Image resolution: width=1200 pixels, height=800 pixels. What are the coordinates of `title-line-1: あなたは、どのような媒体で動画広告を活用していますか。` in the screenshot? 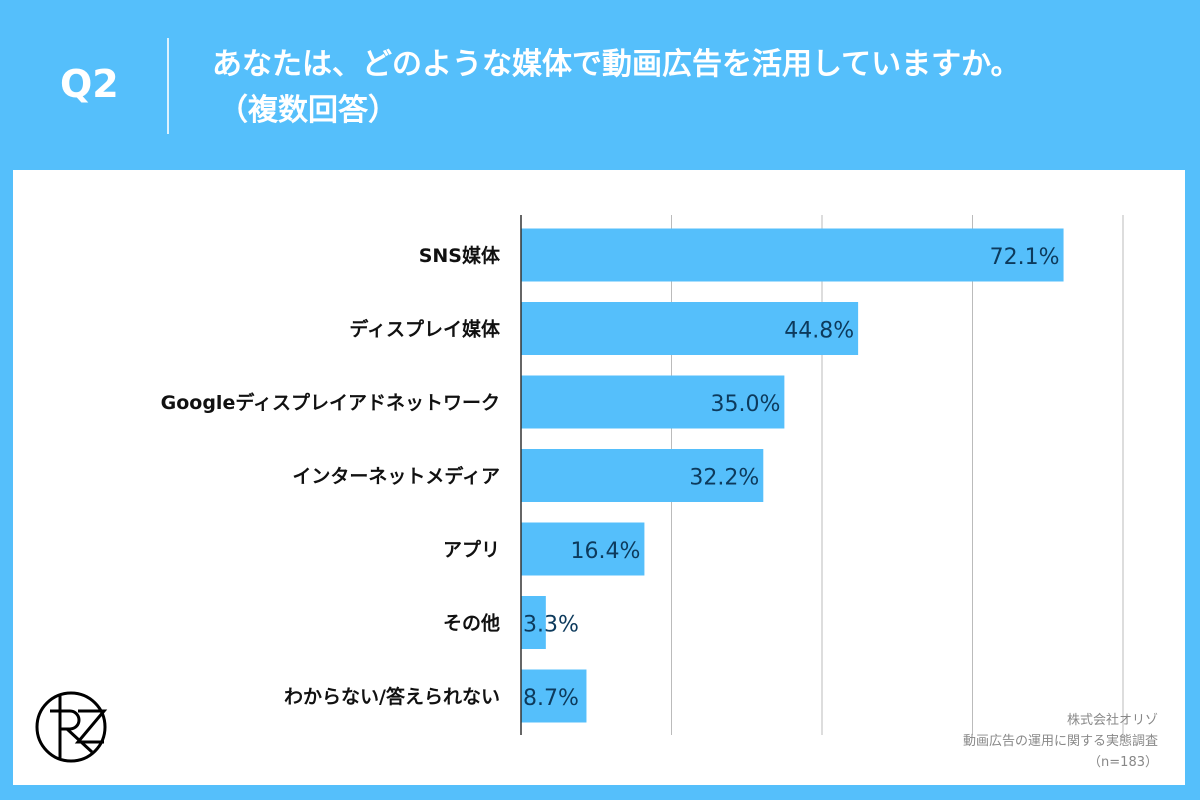 It's located at (616, 64).